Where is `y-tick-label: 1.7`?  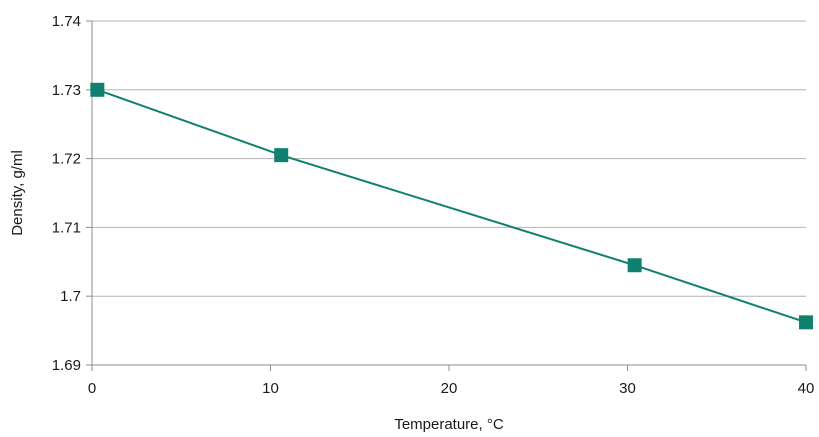
y-tick-label: 1.7 is located at coordinates (70, 296).